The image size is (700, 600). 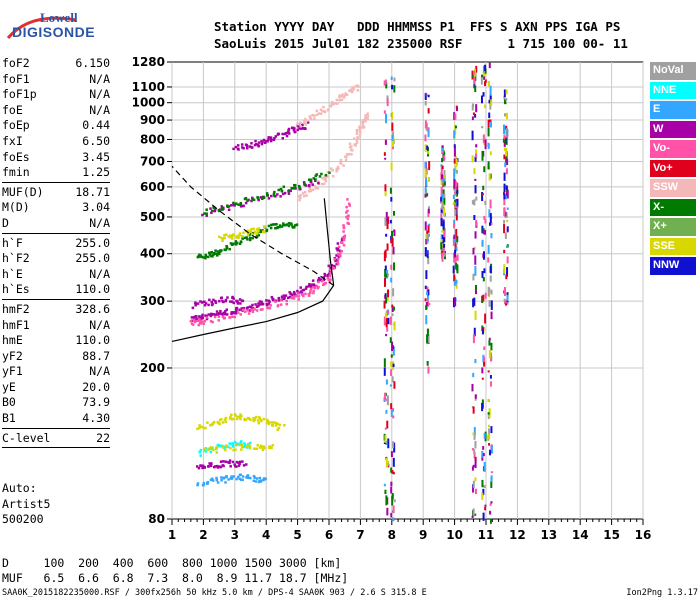 I want to click on y-tick-label: 1280, so click(x=148, y=62).